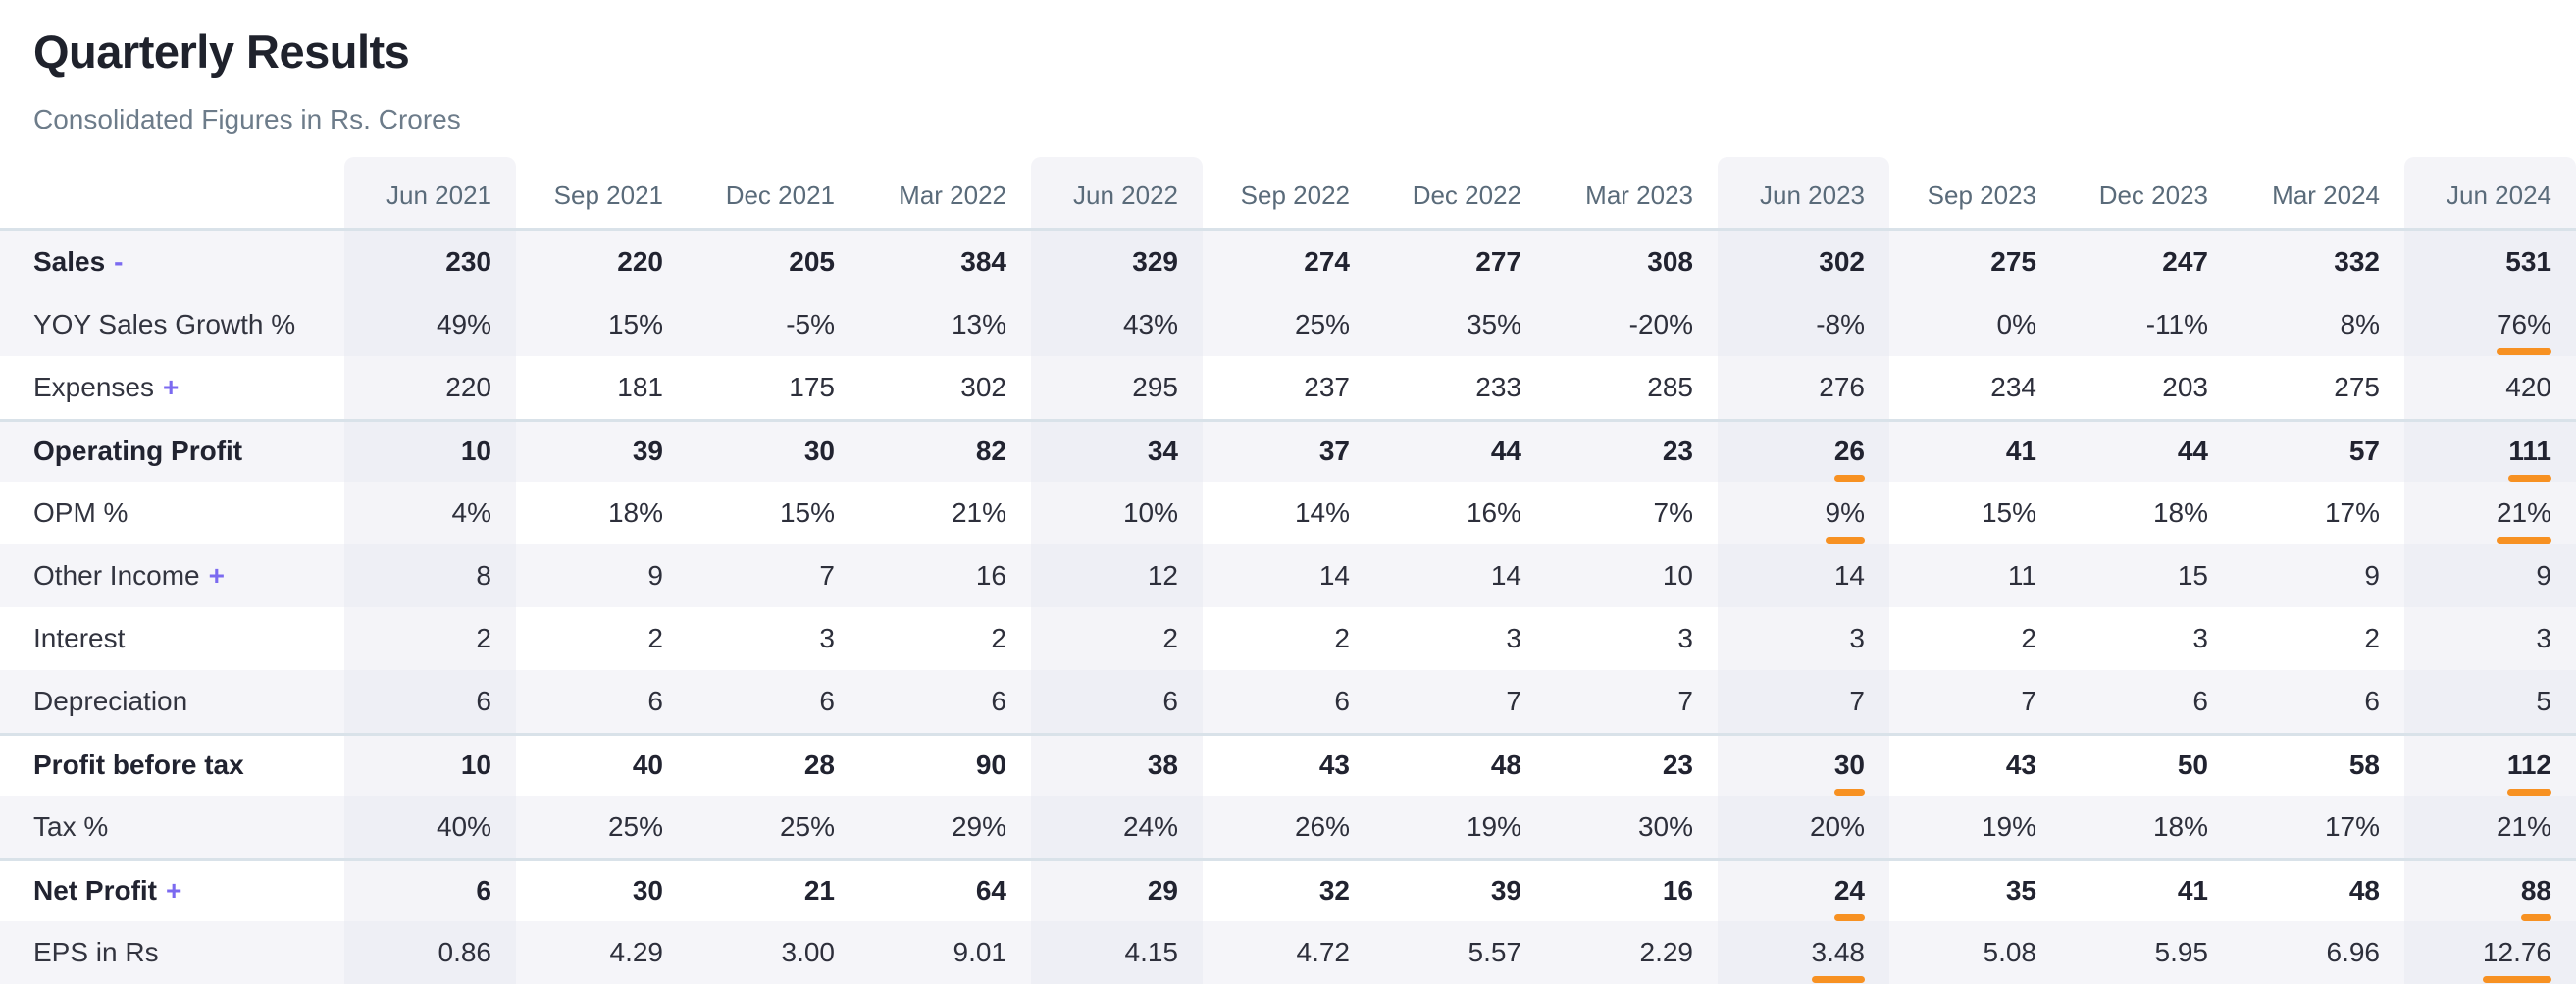 Image resolution: width=2576 pixels, height=984 pixels. I want to click on value-cell-operating-profit-jun-2024: 111, so click(2490, 450).